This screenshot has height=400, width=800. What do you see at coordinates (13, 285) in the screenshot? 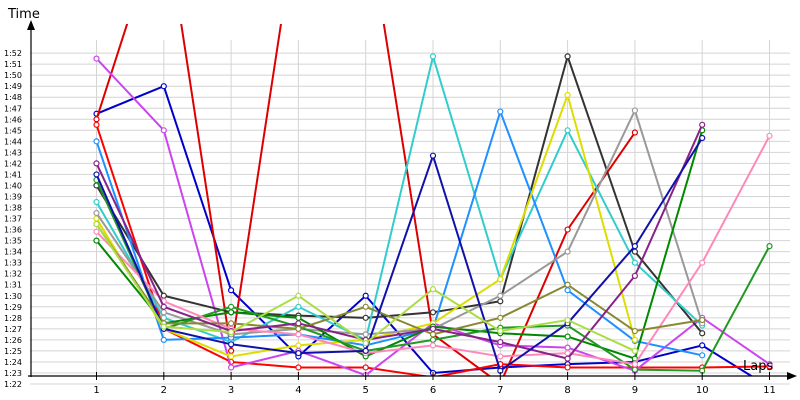
I see `y-tick-label: 1:31` at bounding box center [13, 285].